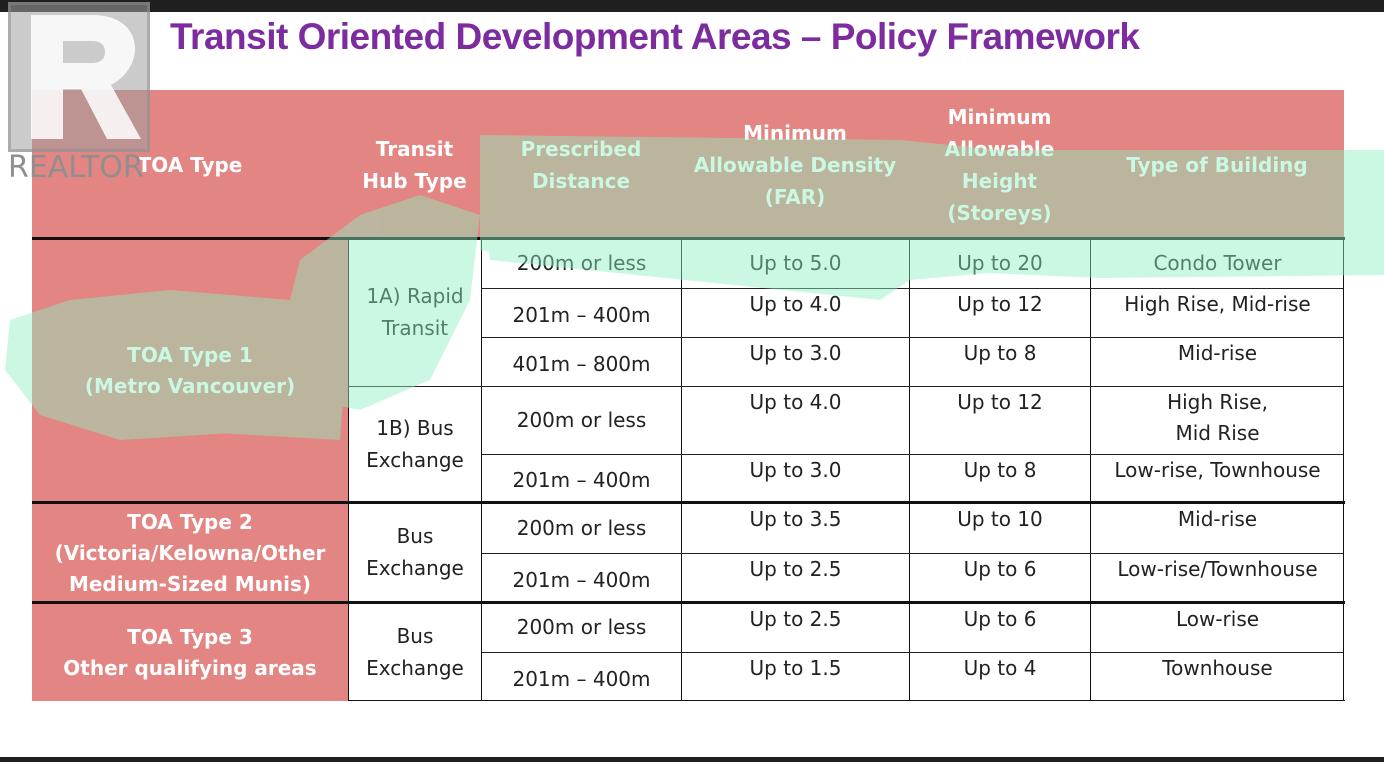 The height and width of the screenshot is (762, 1384). I want to click on density-cell: Up to 1.5, so click(795, 676).